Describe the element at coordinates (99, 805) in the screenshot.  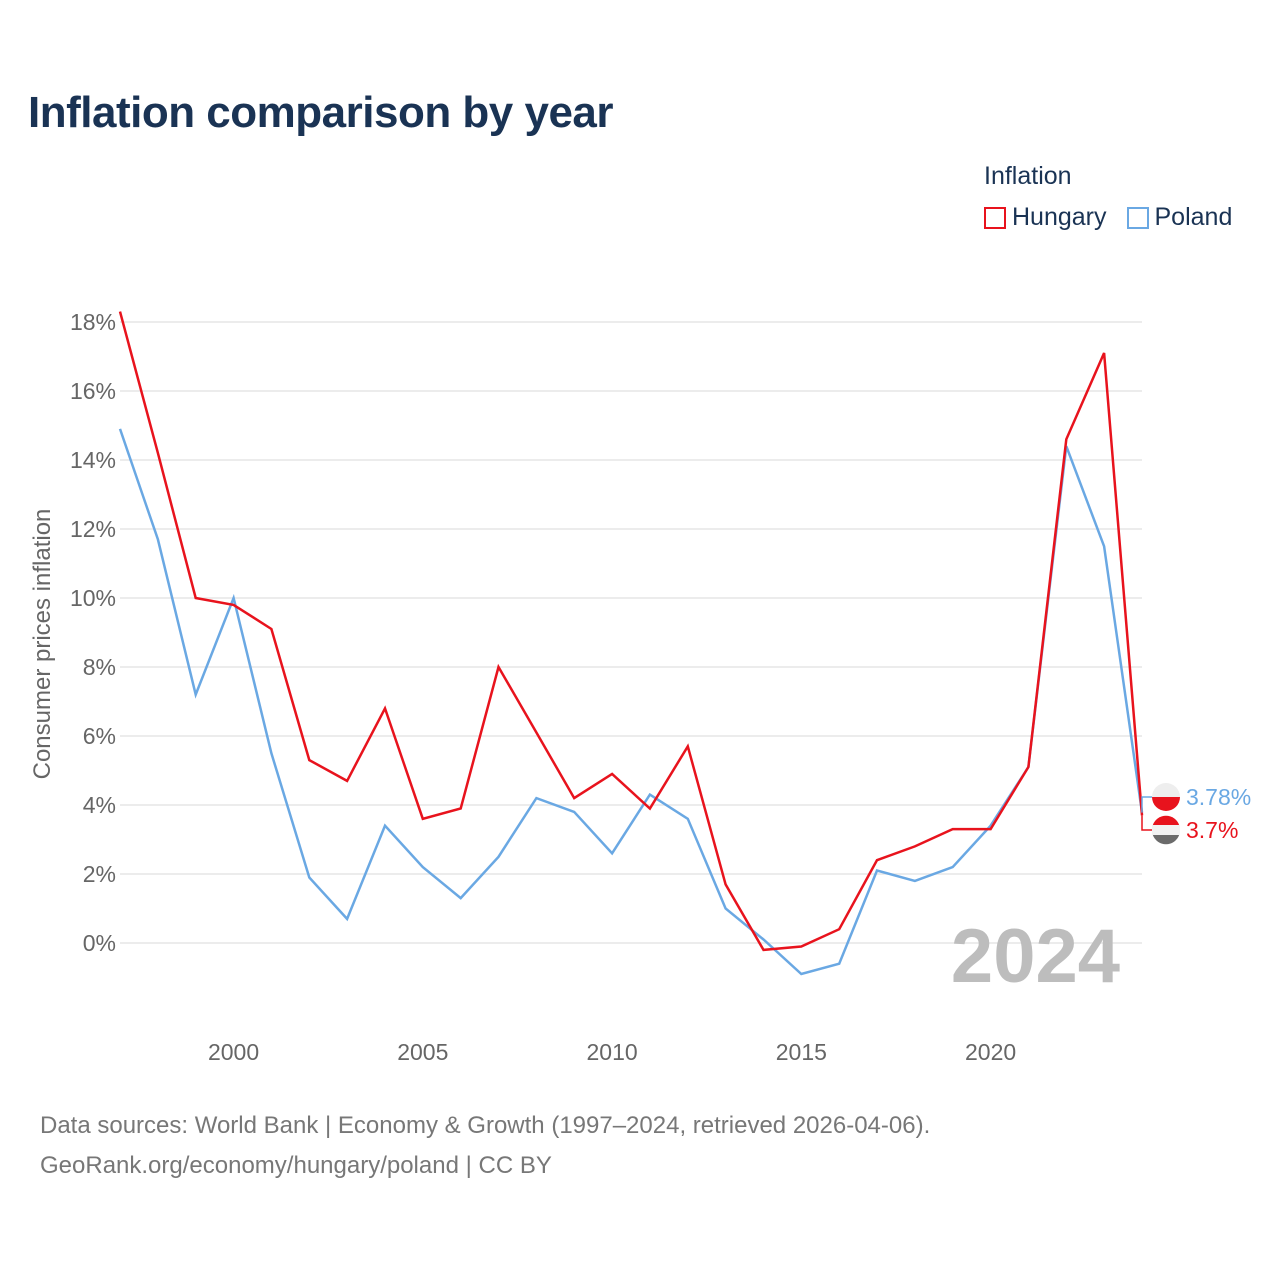
I see `y-tick-label: 4%` at that location.